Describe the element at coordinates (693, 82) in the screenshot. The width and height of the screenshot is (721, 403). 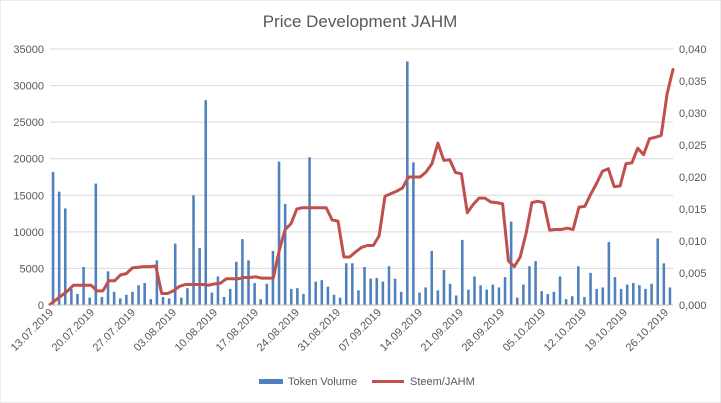
I see `y-right-tick-label: 0,035` at that location.